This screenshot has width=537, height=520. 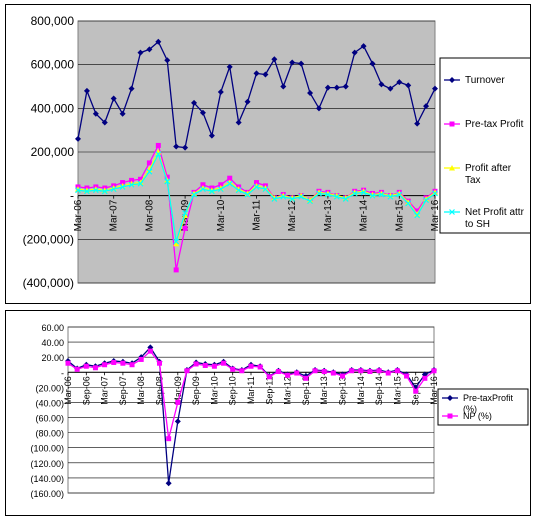 I want to click on x-tick-label: Mar-15, so click(x=399, y=215).